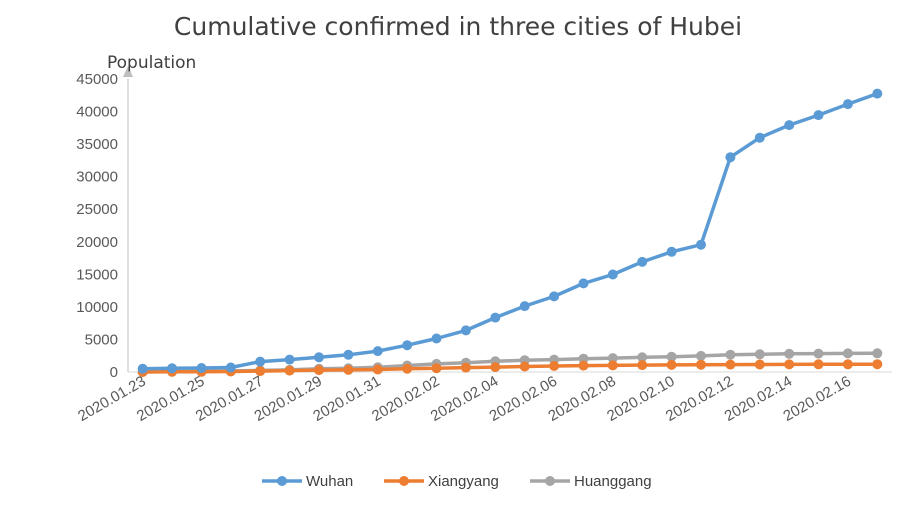  Describe the element at coordinates (97, 307) in the screenshot. I see `y-tick-label: 10000` at that location.